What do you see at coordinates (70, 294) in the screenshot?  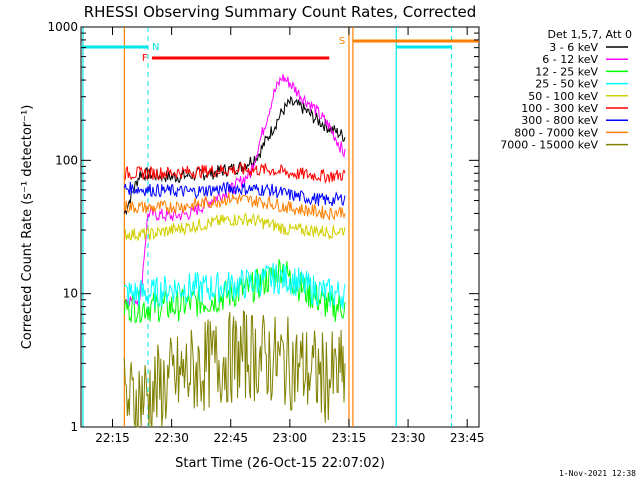 I see `y-tick-label-1: 10` at bounding box center [70, 294].